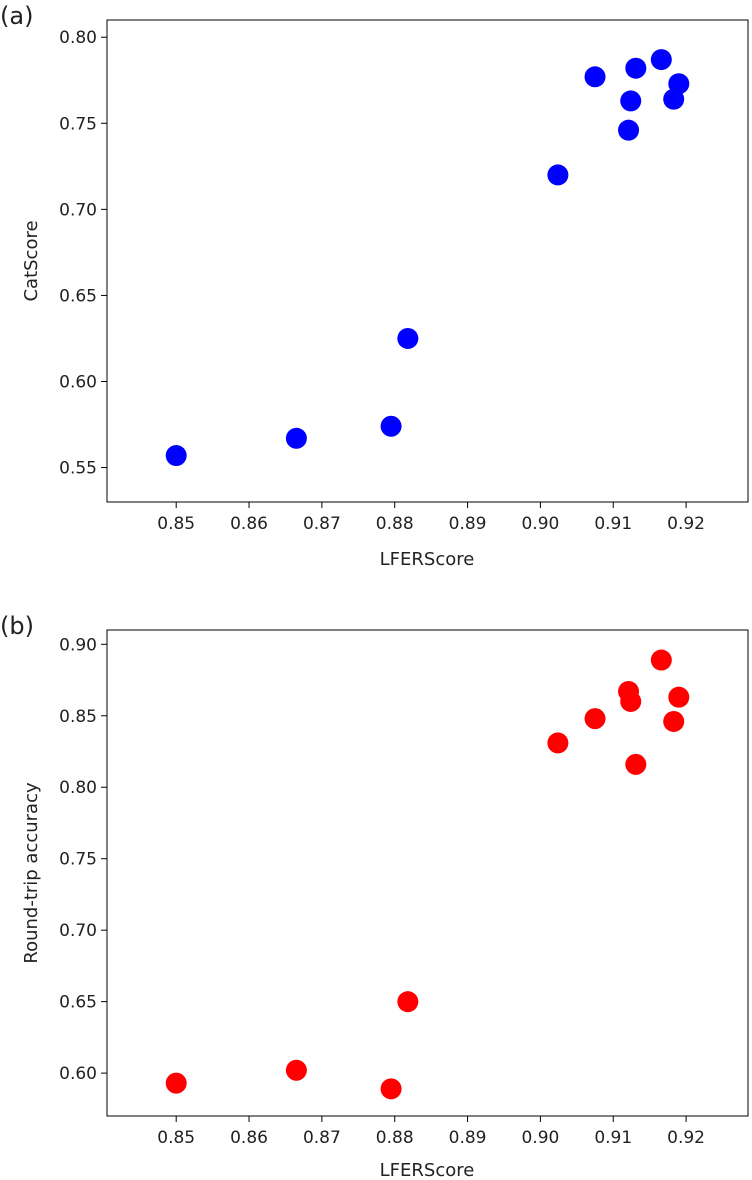 This screenshot has height=1180, width=752. I want to click on y-tick-label: 0.90, so click(78, 645).